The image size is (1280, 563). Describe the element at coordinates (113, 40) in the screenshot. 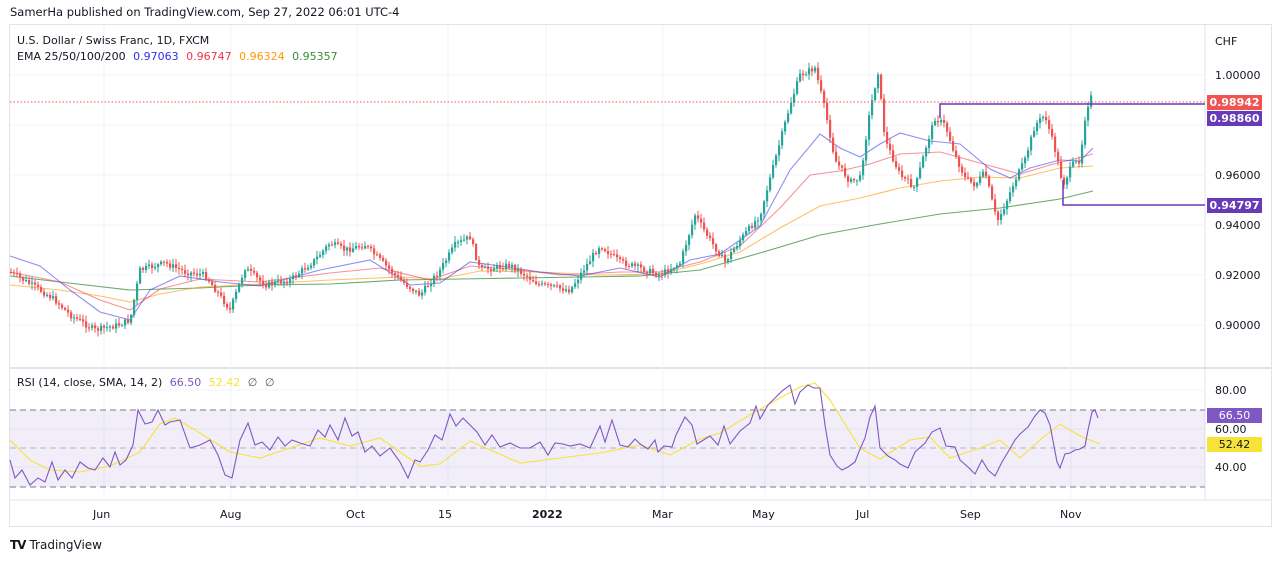

I see `symbol-title: U.S. Dollar / Swiss Franc, 1D, FXCM` at that location.